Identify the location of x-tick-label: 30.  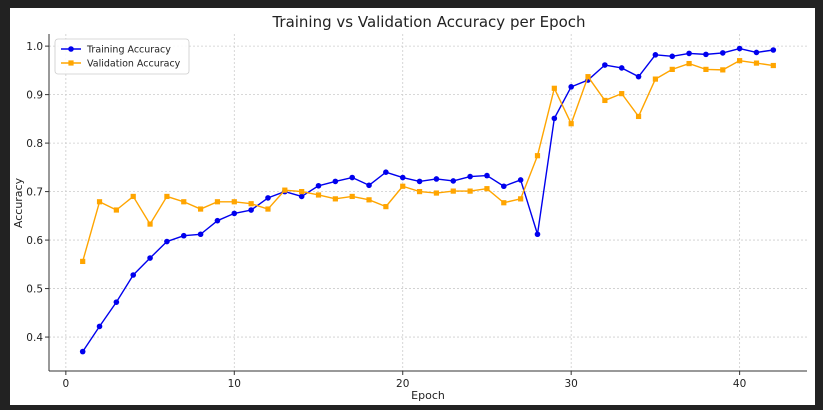
(570, 384).